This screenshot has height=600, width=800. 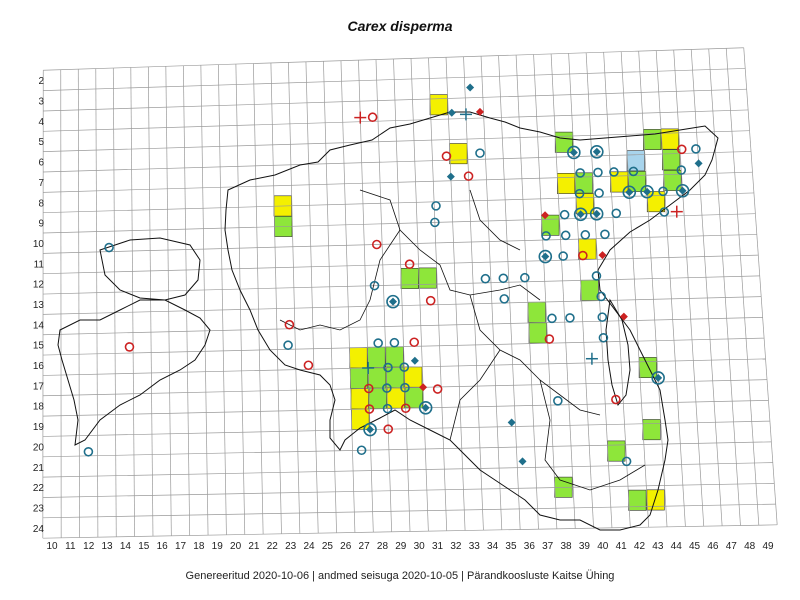 What do you see at coordinates (236, 546) in the screenshot?
I see `column-label: 20` at bounding box center [236, 546].